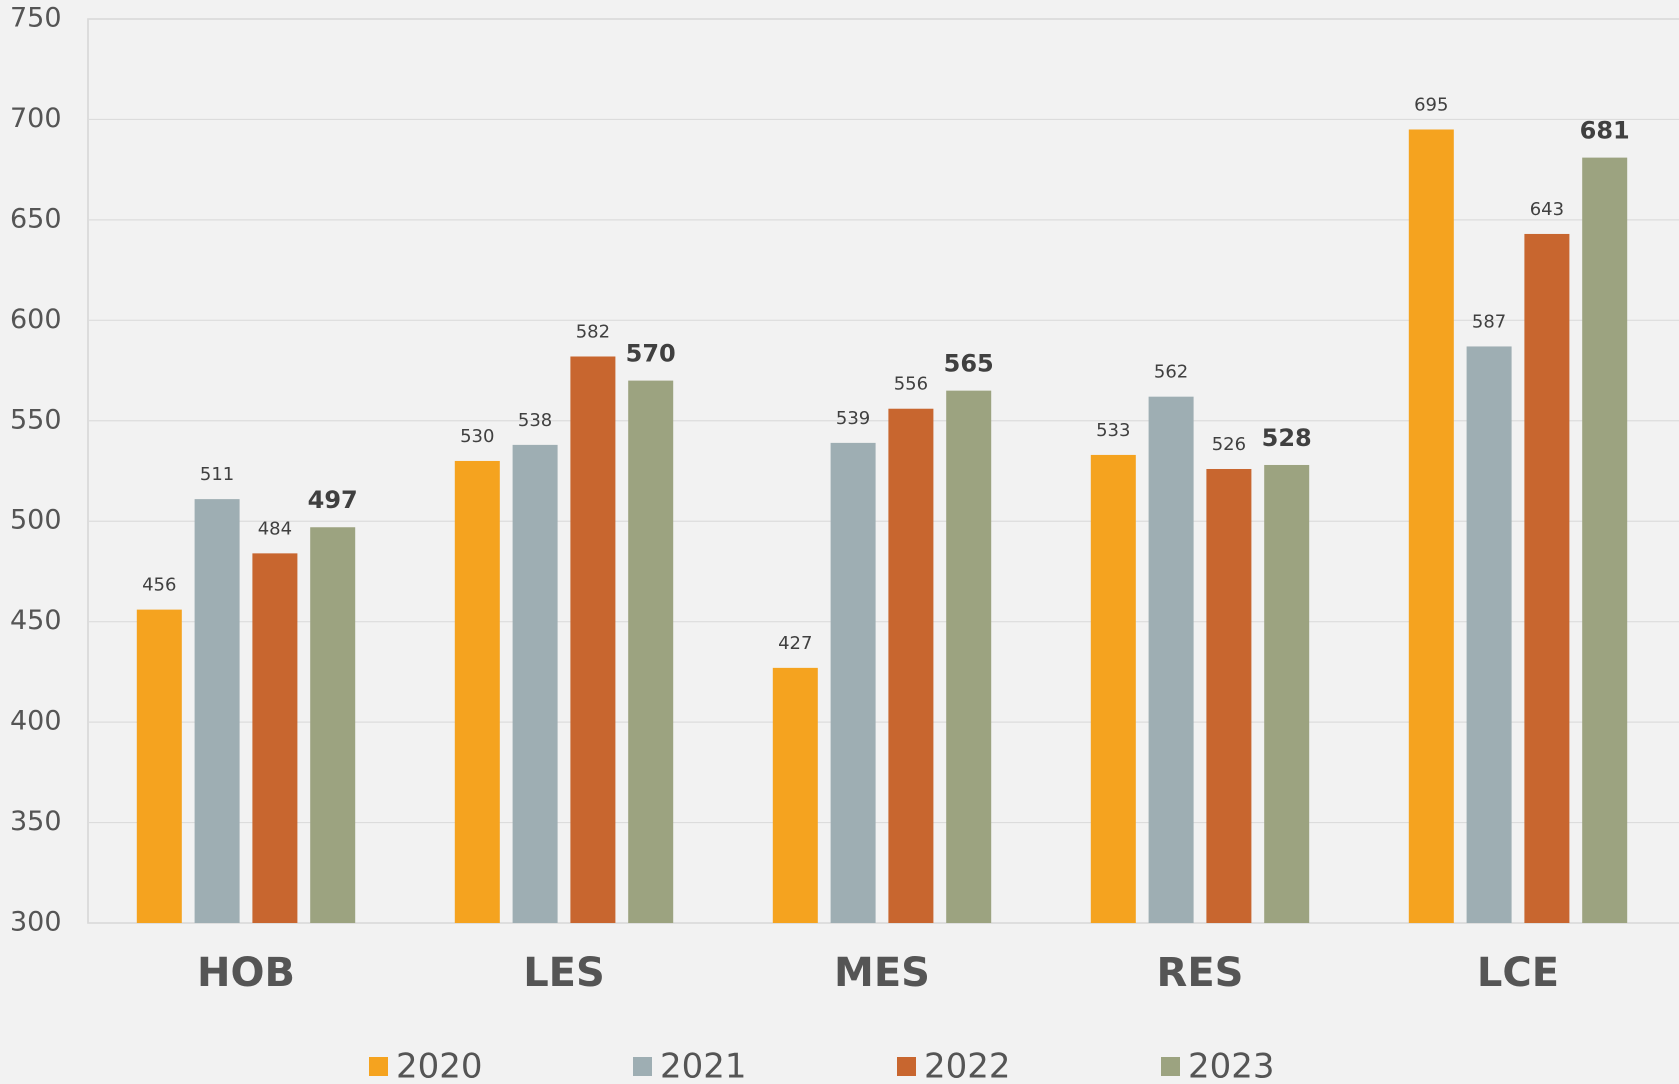  I want to click on value-label: 570, so click(651, 354).